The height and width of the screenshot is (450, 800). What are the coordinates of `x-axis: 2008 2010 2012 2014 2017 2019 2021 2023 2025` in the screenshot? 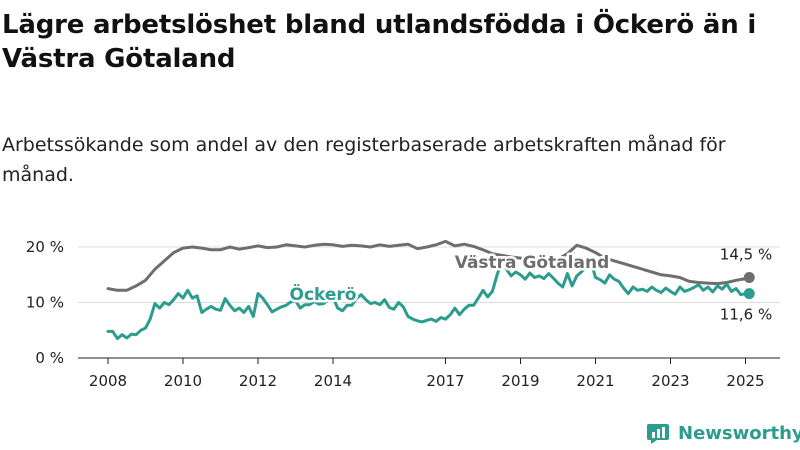 It's located at (427, 374).